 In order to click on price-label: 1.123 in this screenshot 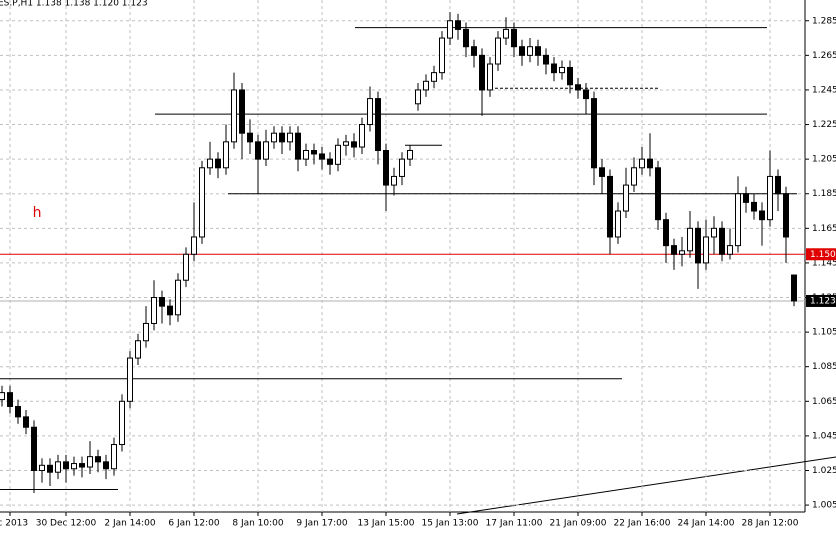, I will do `click(823, 301)`.